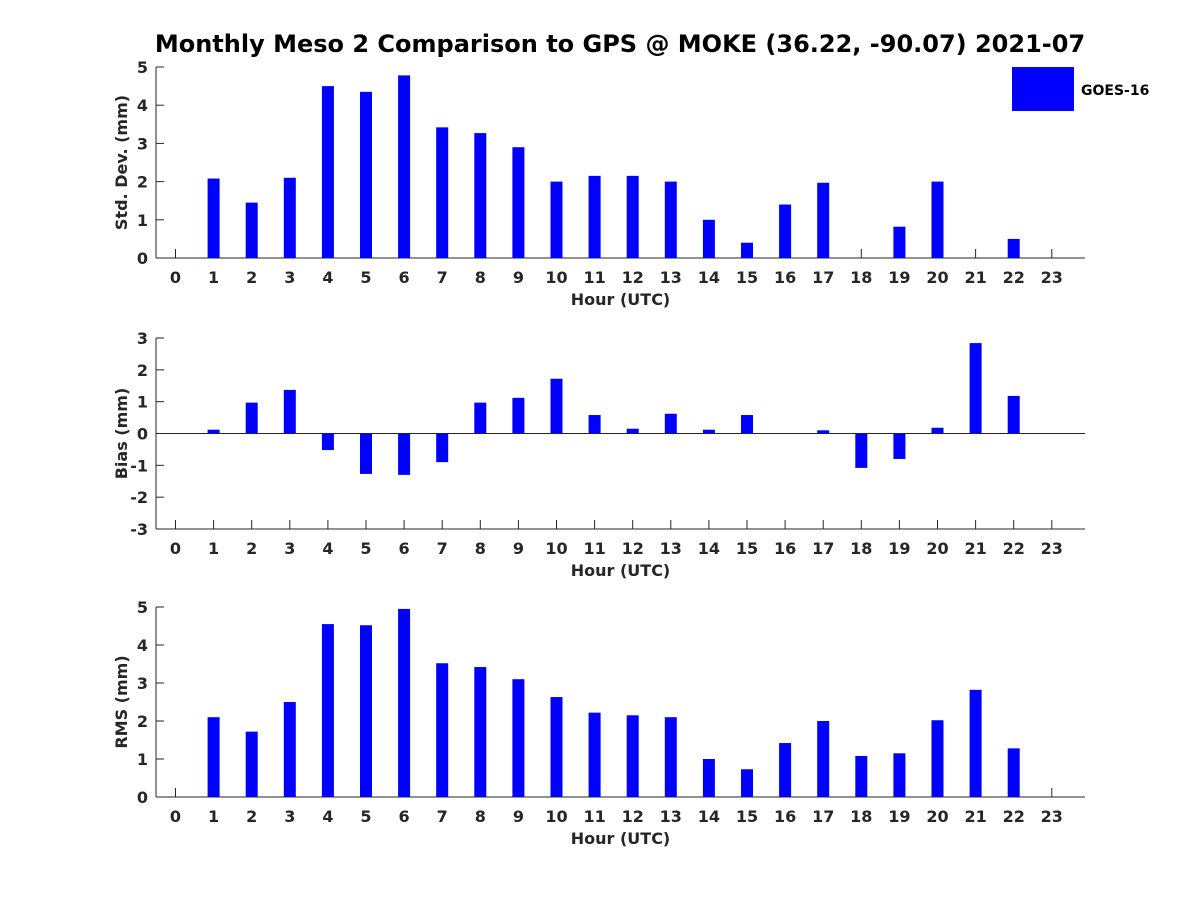 The width and height of the screenshot is (1200, 900). I want to click on x-tick-label: 15, so click(747, 816).